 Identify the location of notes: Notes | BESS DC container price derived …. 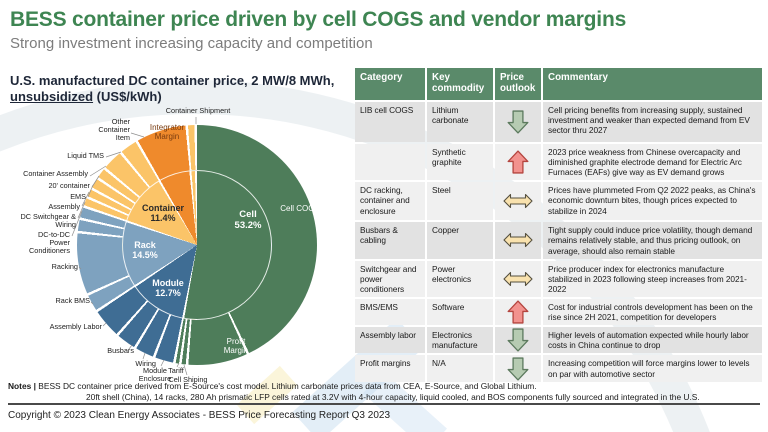
(384, 392).